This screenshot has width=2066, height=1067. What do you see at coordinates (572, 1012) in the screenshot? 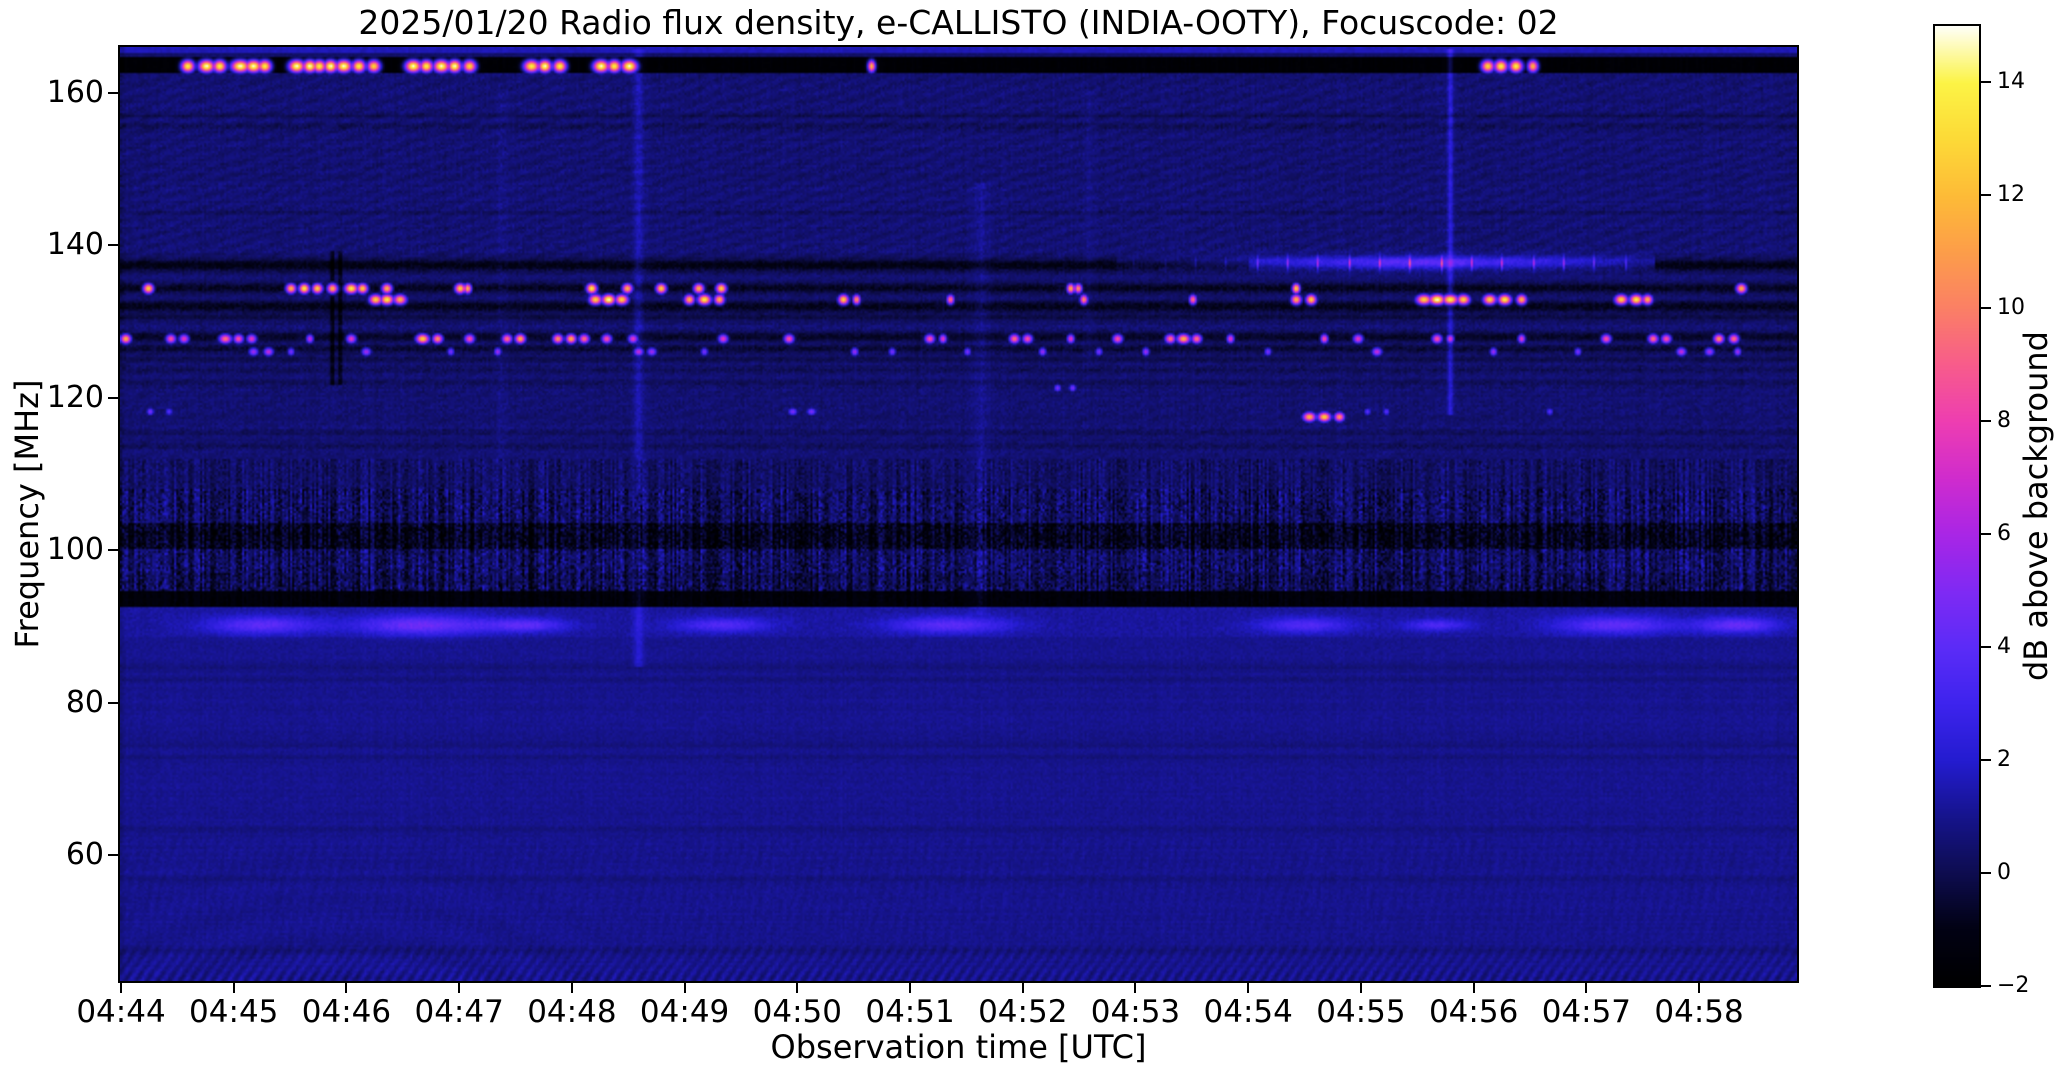
I see `x-tick-label: 04:48` at bounding box center [572, 1012].